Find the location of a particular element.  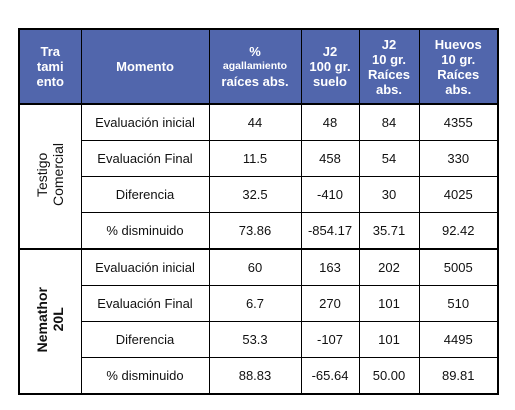

header-cell: % agallamiento raíces abs. is located at coordinates (255, 66).